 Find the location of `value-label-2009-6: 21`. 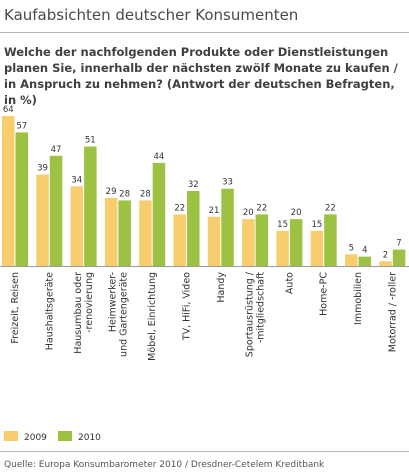

value-label-2009-6: 21 is located at coordinates (214, 211).